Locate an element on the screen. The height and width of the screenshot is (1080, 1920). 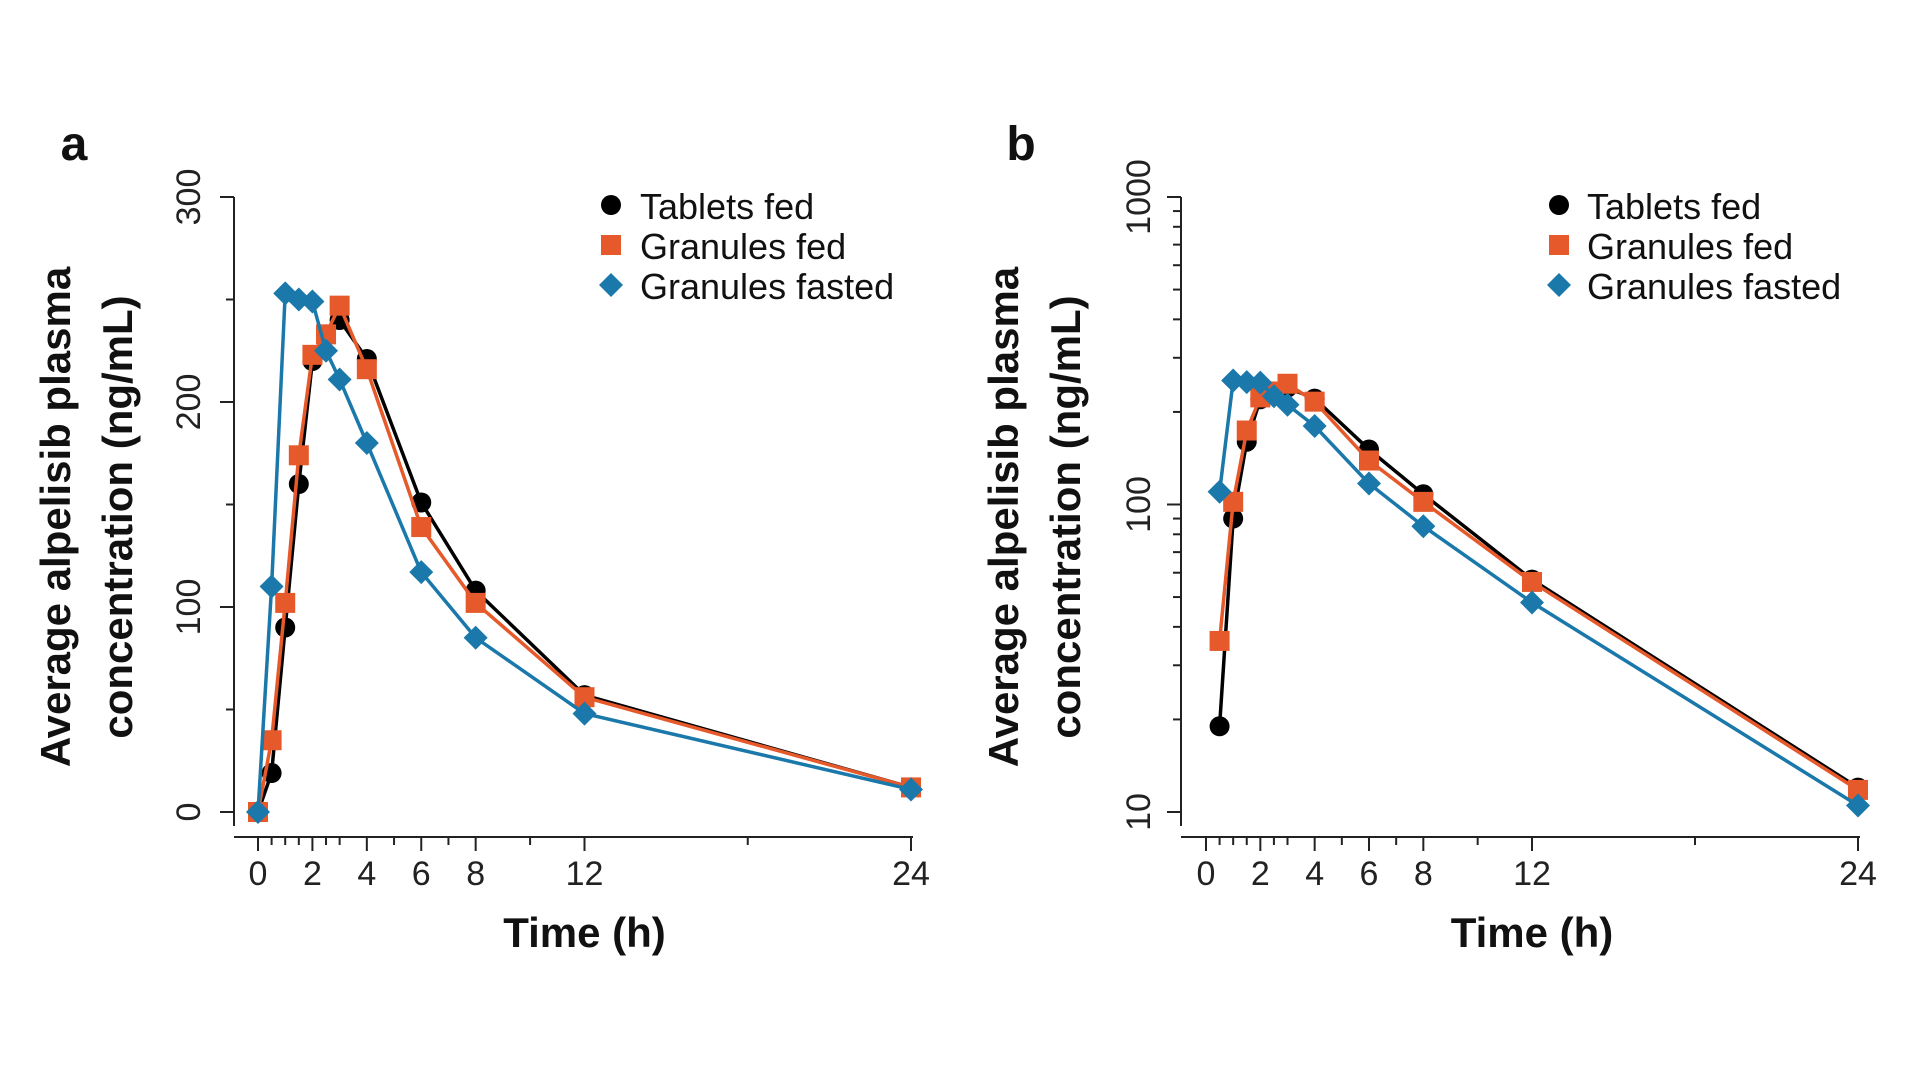
y-tick-label: 10 is located at coordinates (1139, 812).